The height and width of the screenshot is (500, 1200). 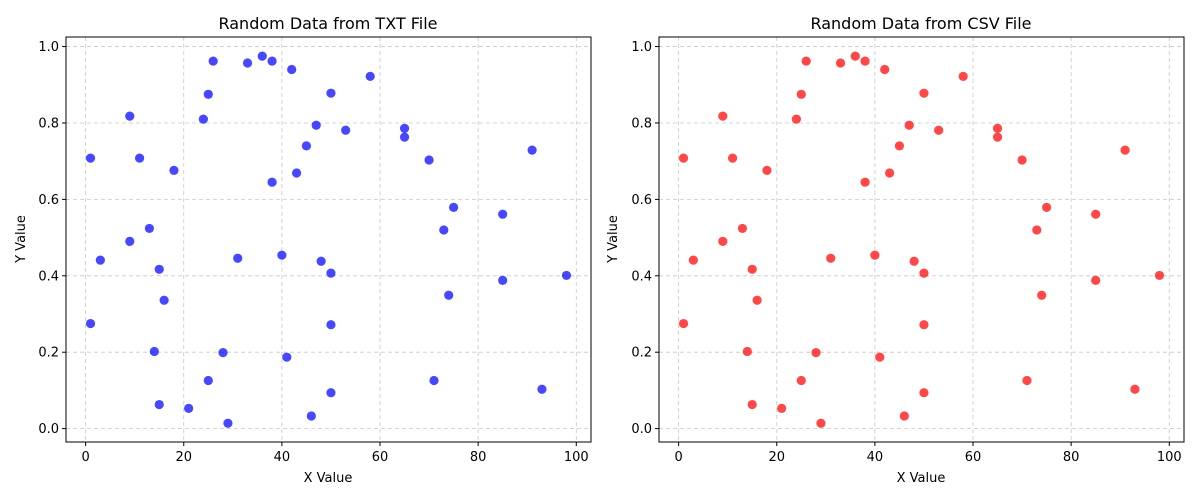 I want to click on x-tick-label: 40, so click(x=282, y=457).